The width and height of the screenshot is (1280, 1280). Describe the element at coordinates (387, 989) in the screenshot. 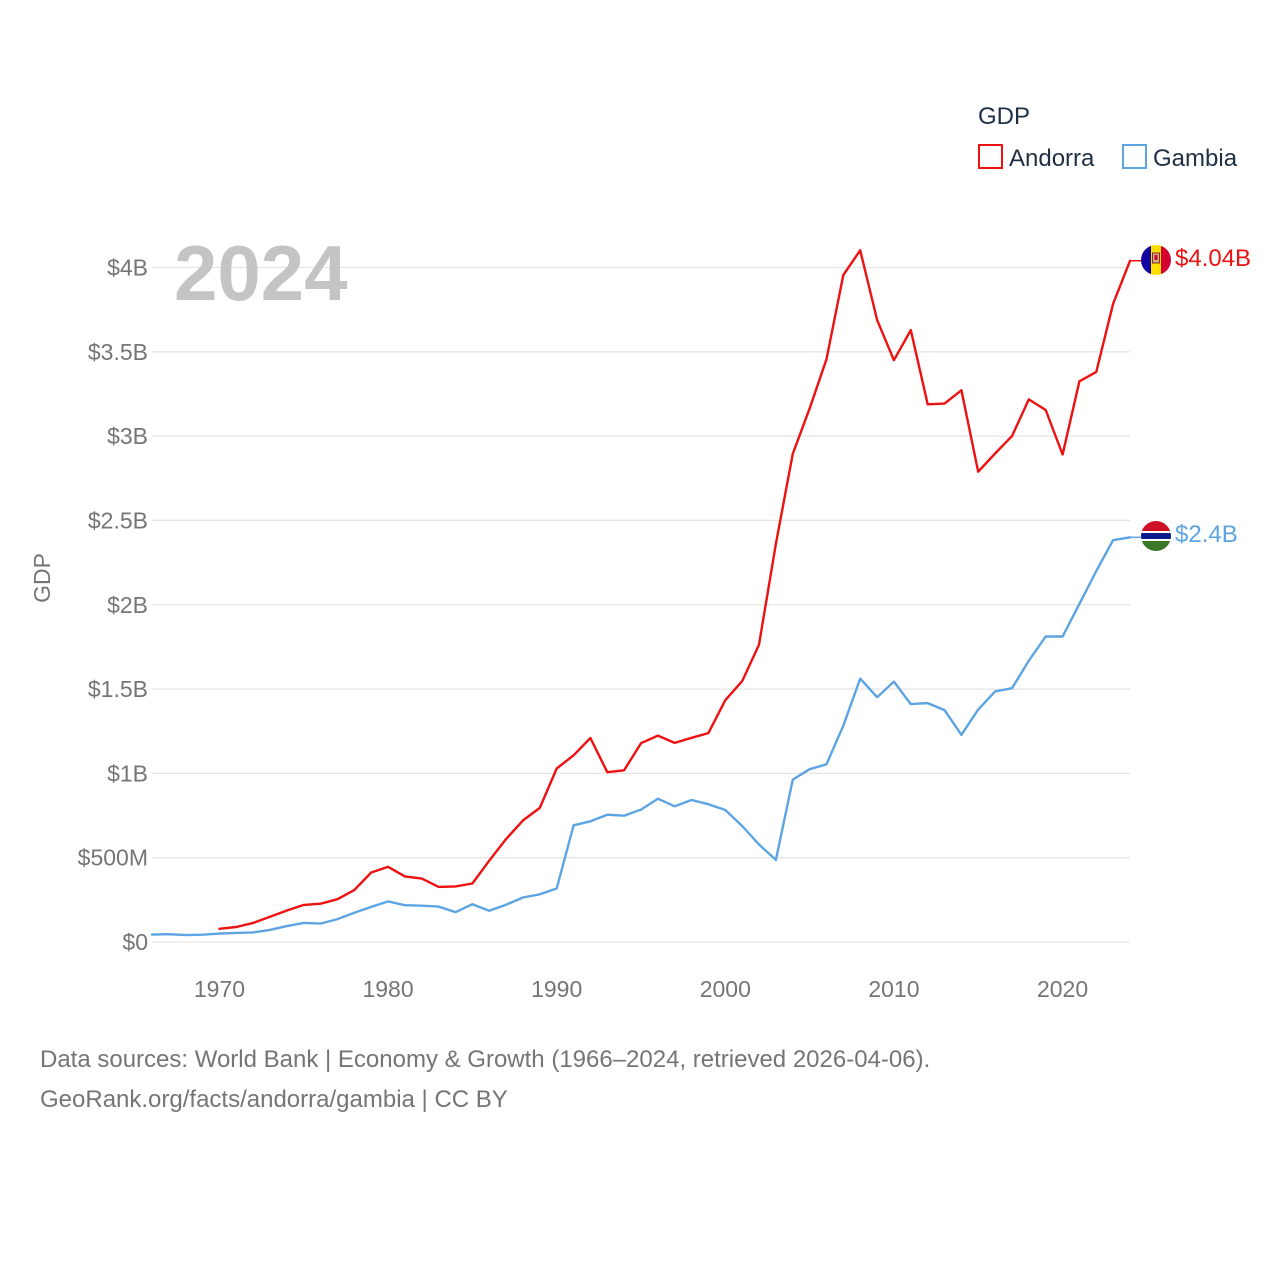

I see `x-tick-label: 1980` at that location.